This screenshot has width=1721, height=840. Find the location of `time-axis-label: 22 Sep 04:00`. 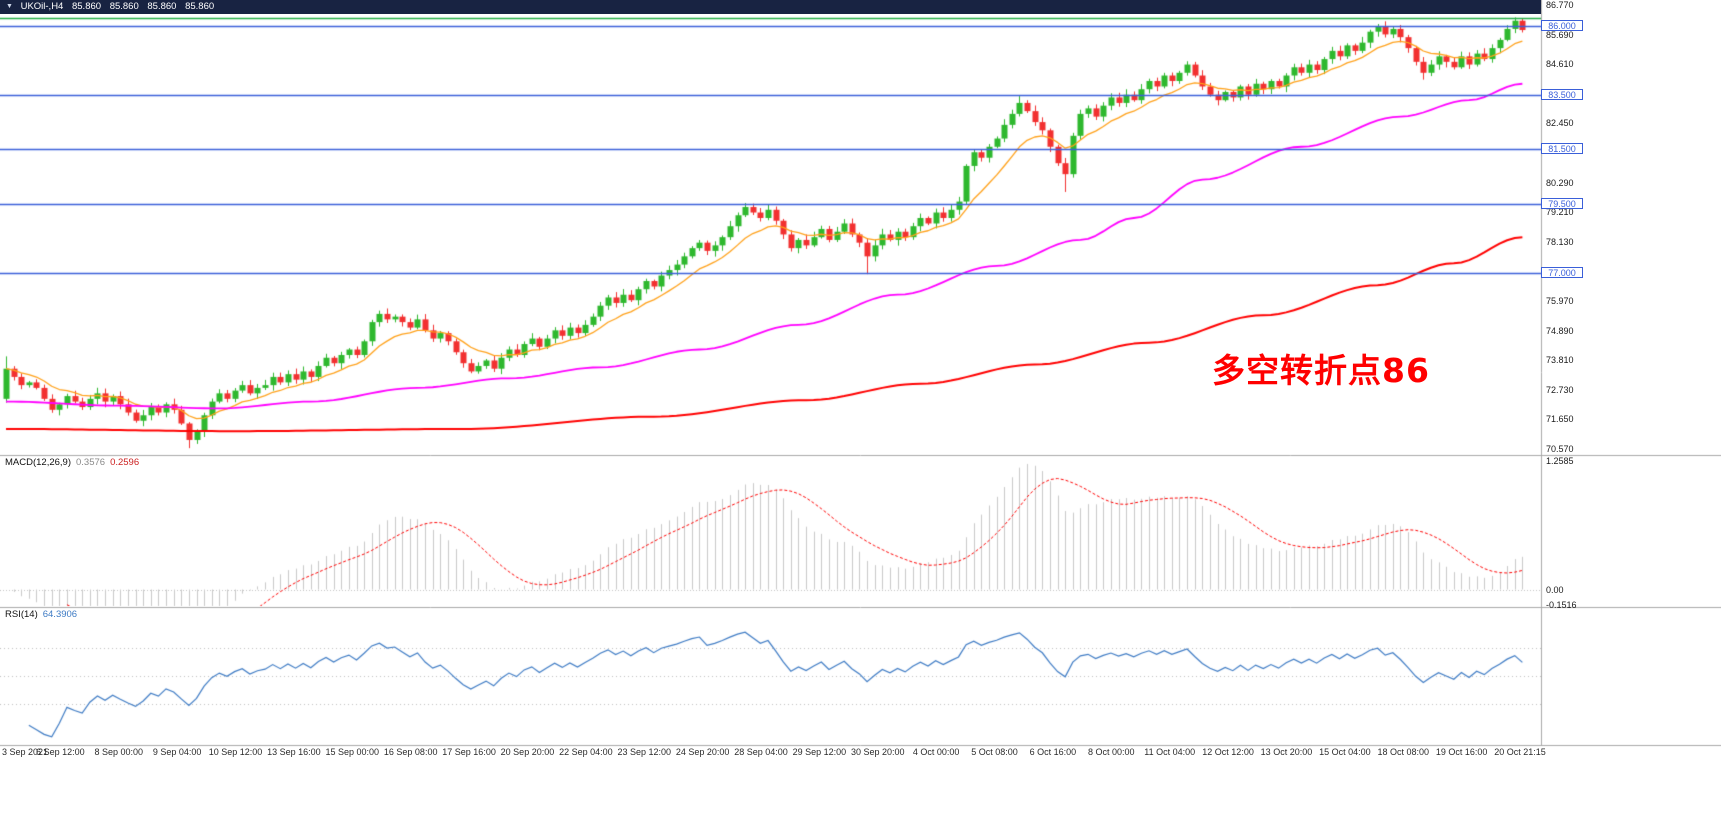

time-axis-label: 22 Sep 04:00 is located at coordinates (586, 752).